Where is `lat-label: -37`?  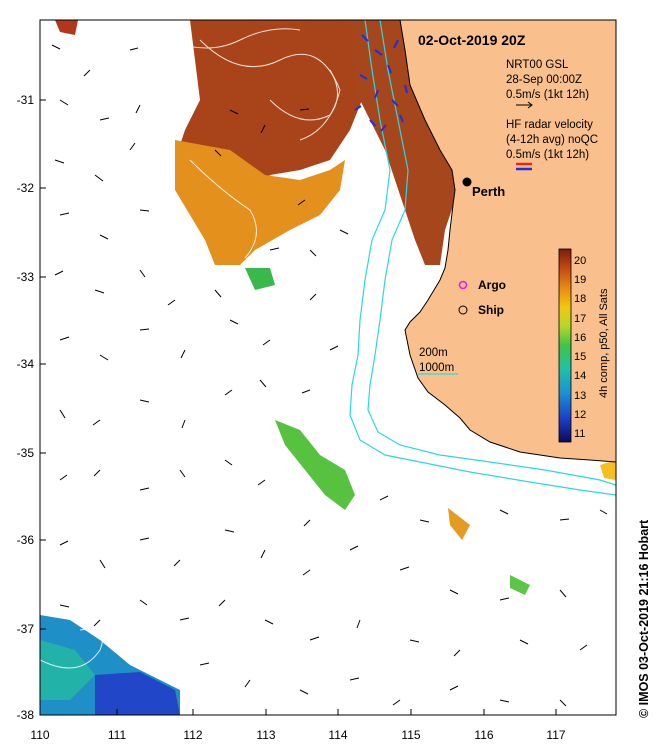
lat-label: -37 is located at coordinates (25, 629).